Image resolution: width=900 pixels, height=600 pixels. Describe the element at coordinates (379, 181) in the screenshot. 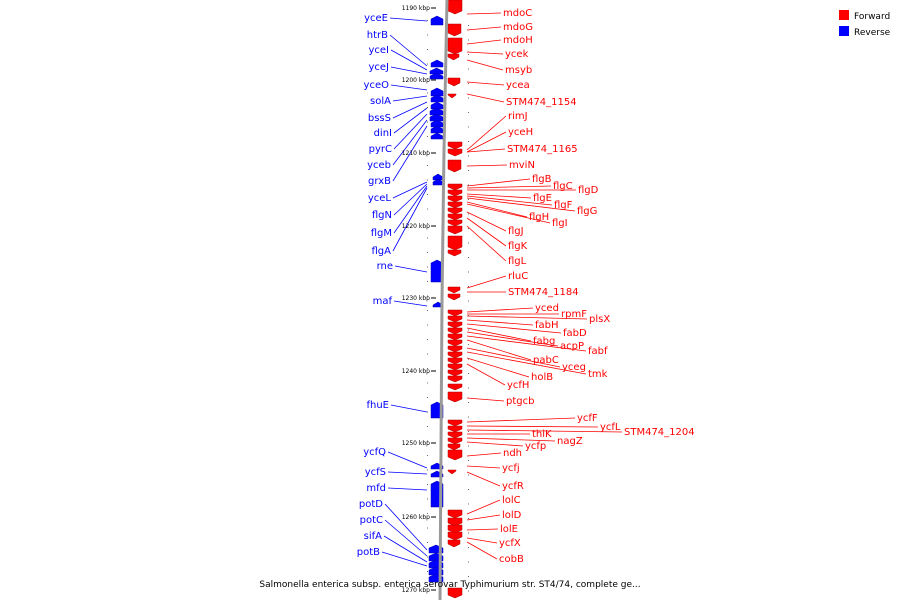

I see `gene-label-grxb: grxB` at that location.